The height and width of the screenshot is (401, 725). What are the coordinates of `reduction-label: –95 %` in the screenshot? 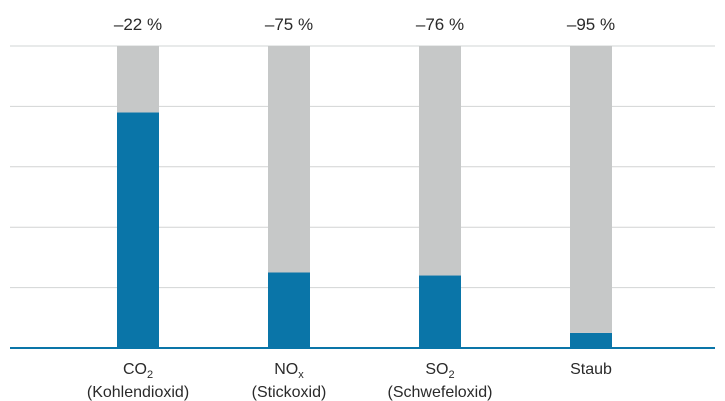 It's located at (591, 24).